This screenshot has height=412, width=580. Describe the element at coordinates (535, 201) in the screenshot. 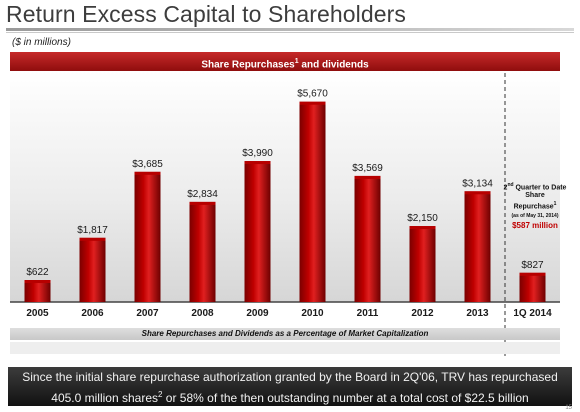

I see `callout-line2: Share Repurchase1` at that location.